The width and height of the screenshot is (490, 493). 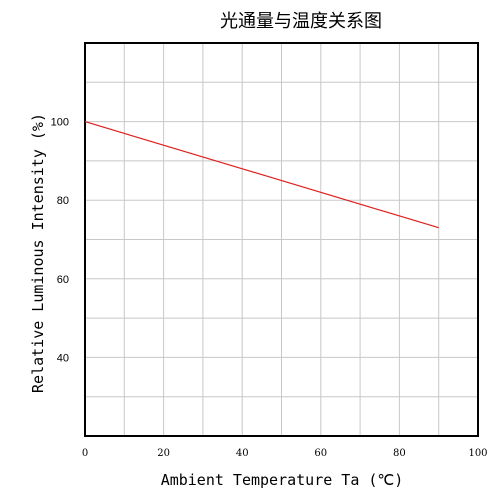 I want to click on y-tick-label: 80, so click(x=63, y=201).